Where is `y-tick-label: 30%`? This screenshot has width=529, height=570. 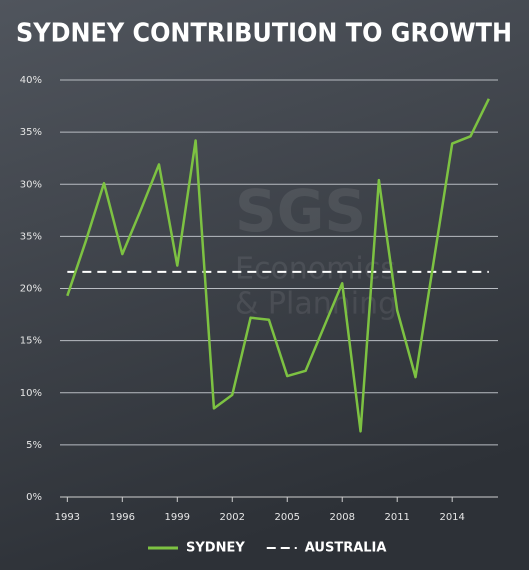 y-tick-label: 30% is located at coordinates (31, 184).